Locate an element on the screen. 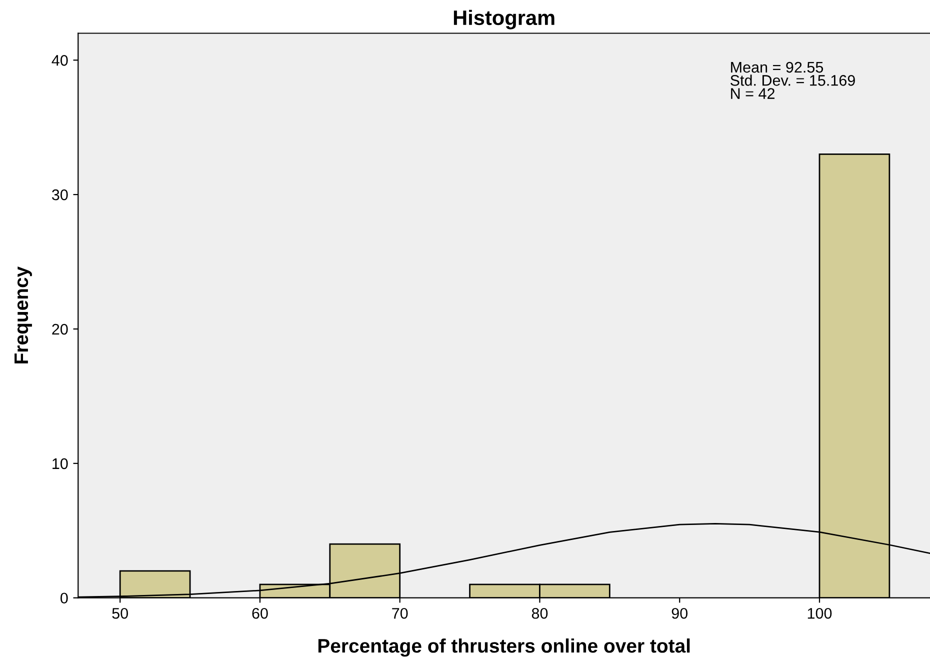 The width and height of the screenshot is (930, 665). x-tick-label: 70 is located at coordinates (400, 613).